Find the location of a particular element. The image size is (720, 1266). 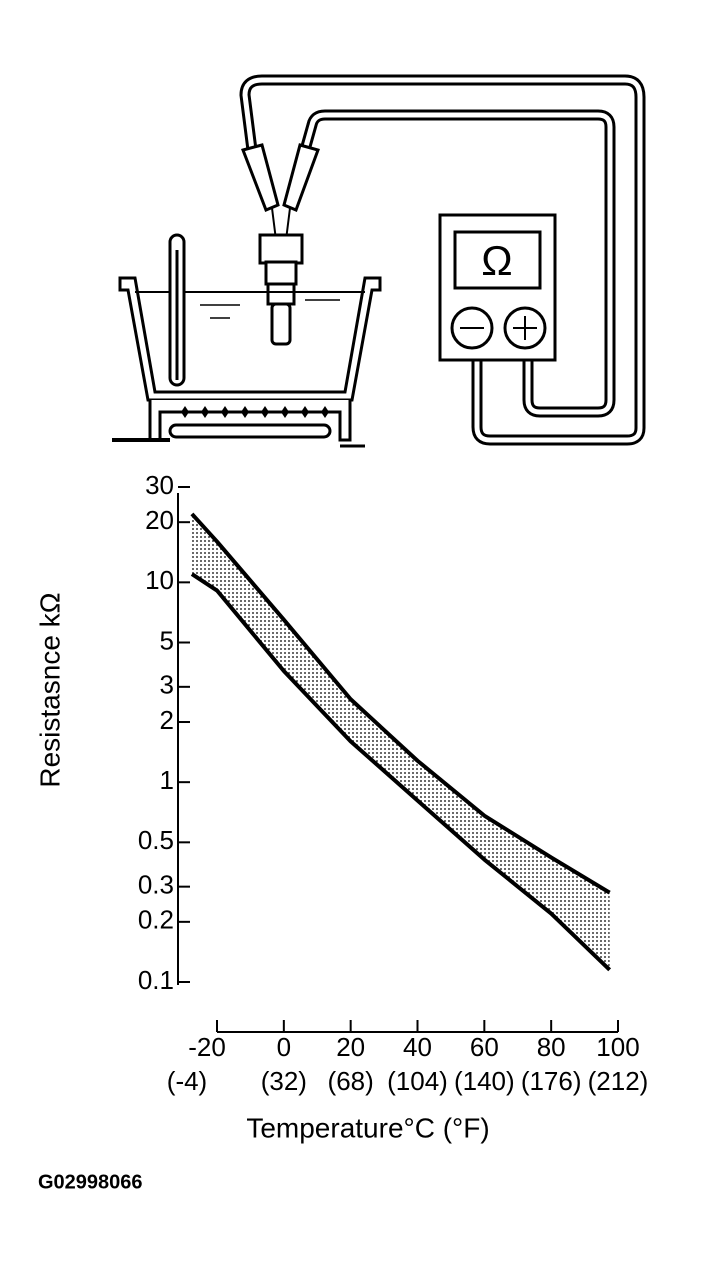

x-tick-label: 40 is located at coordinates (417, 1047).